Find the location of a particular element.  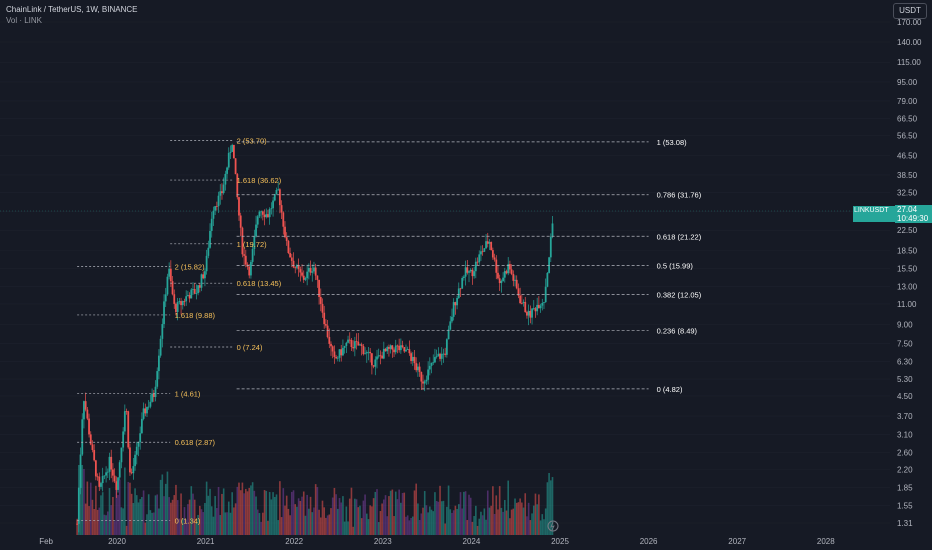

symbol-title: ChainLink / TetherUS, 1W, BINANCE is located at coordinates (72, 9).